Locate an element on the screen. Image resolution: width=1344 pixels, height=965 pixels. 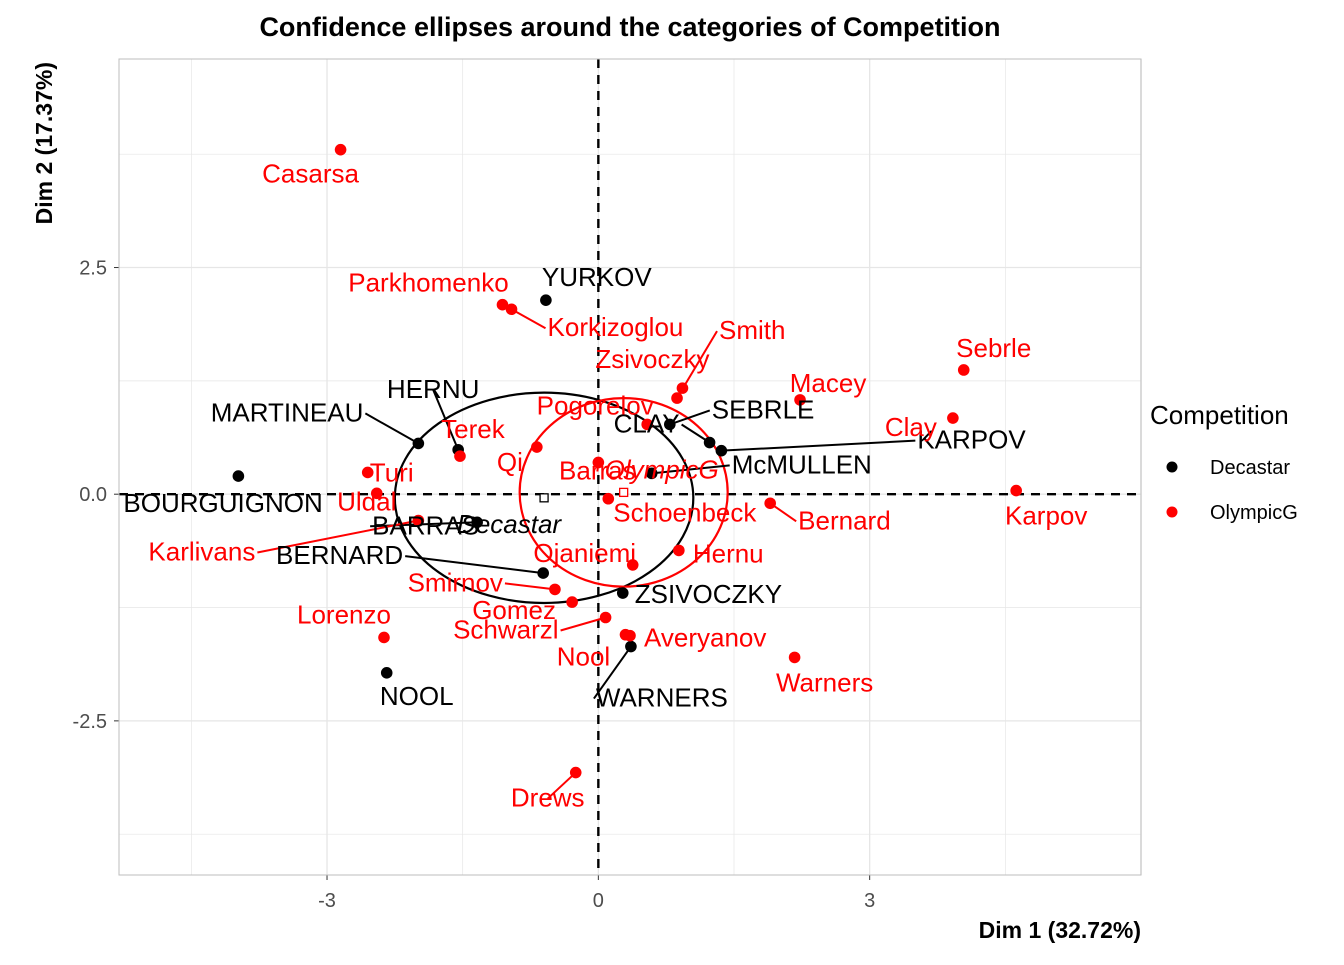
data-point-decastar-zsivoczky is located at coordinates (623, 593).